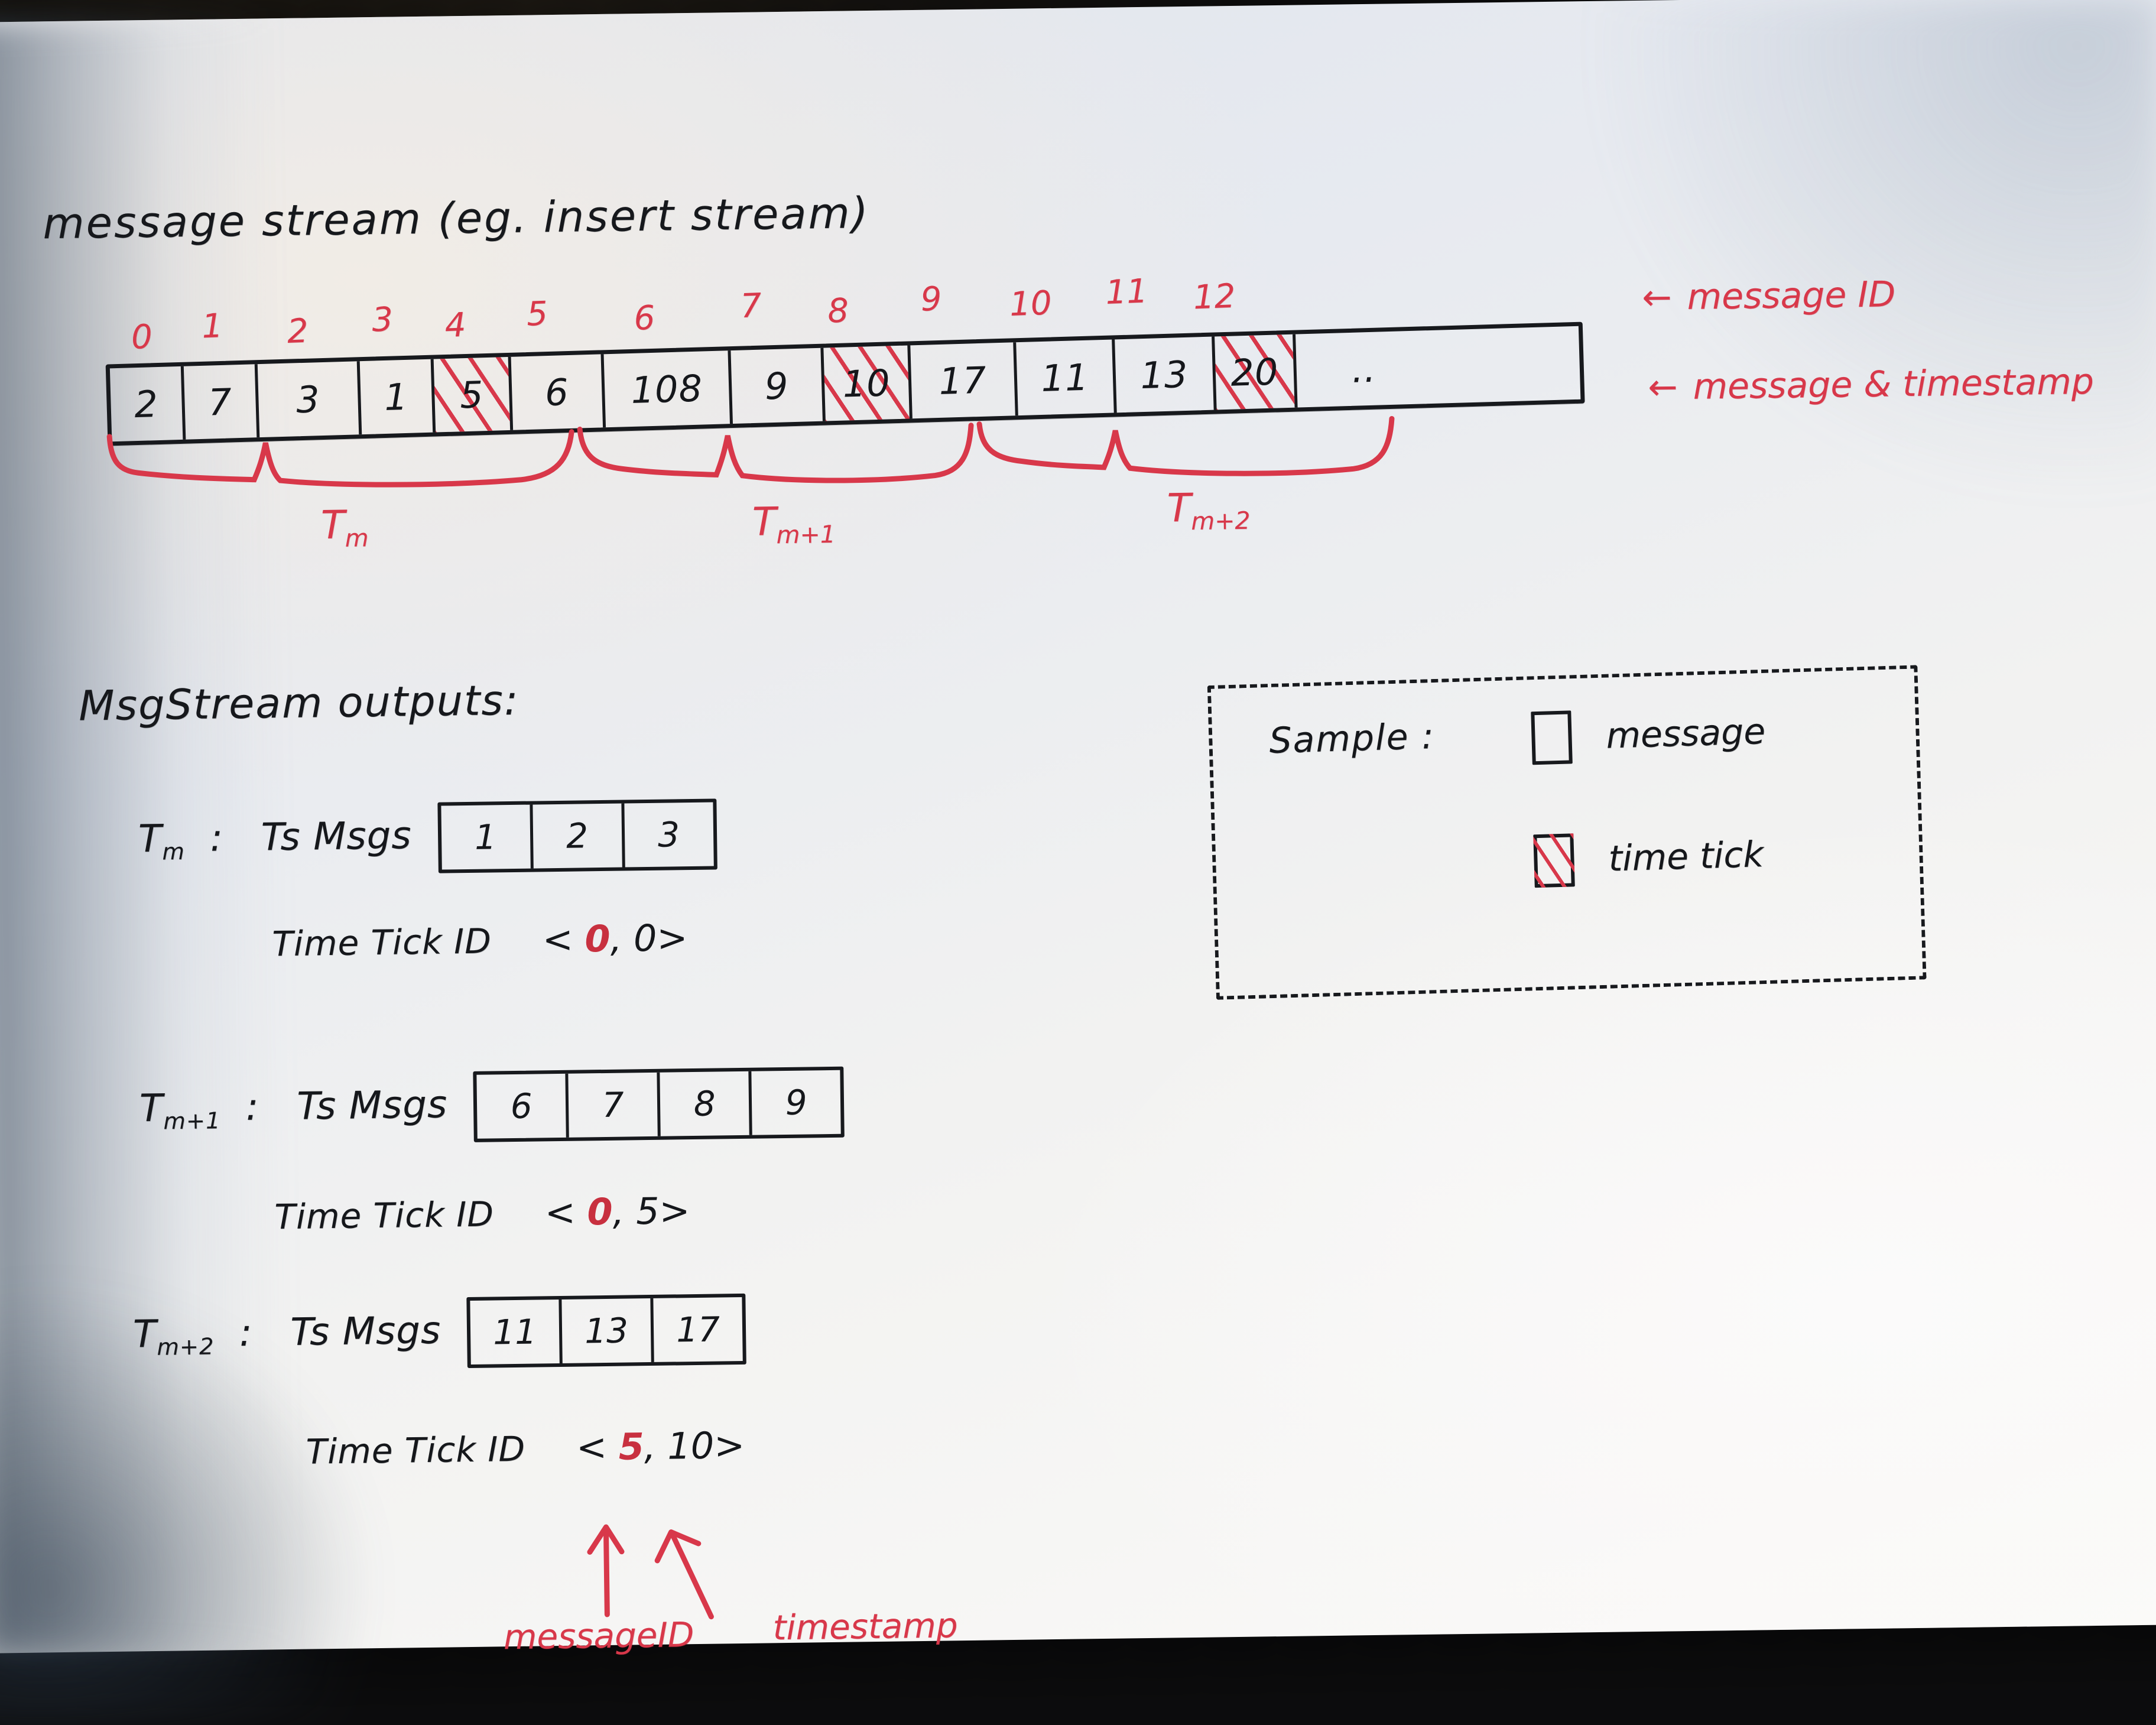 The image size is (2156, 1725). What do you see at coordinates (931, 300) in the screenshot?
I see `stream-index-9: 9` at bounding box center [931, 300].